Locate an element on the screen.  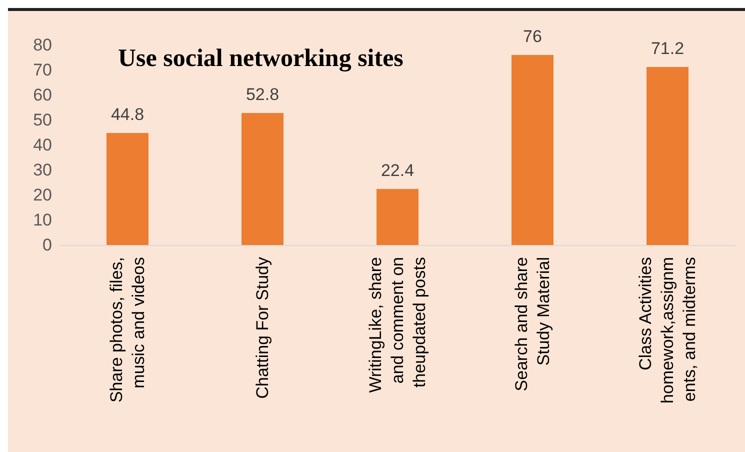
y-tick-label: 60 is located at coordinates (42, 95).